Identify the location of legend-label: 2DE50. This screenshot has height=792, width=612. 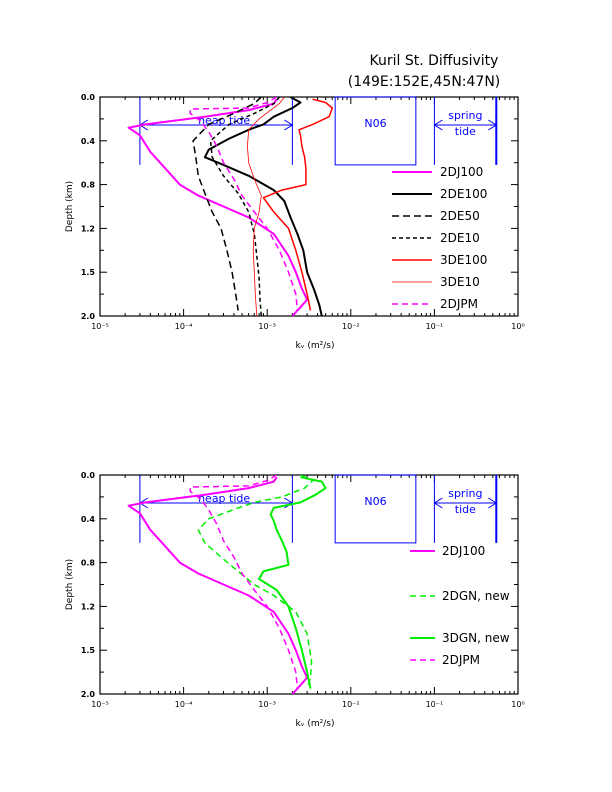
(460, 216).